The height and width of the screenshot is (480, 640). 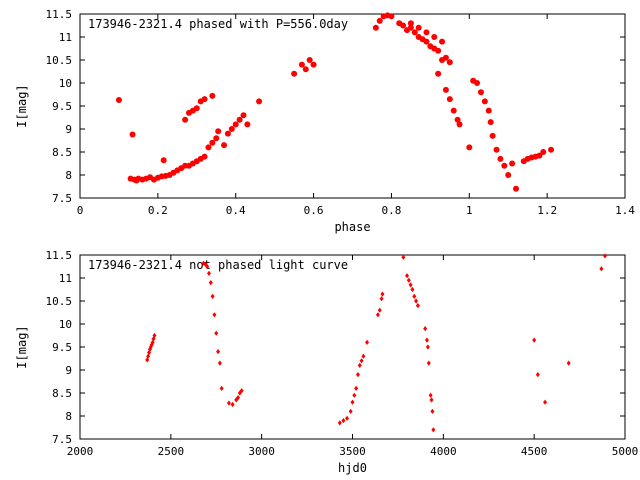 I want to click on x-tick-label: 0.4, so click(x=236, y=210).